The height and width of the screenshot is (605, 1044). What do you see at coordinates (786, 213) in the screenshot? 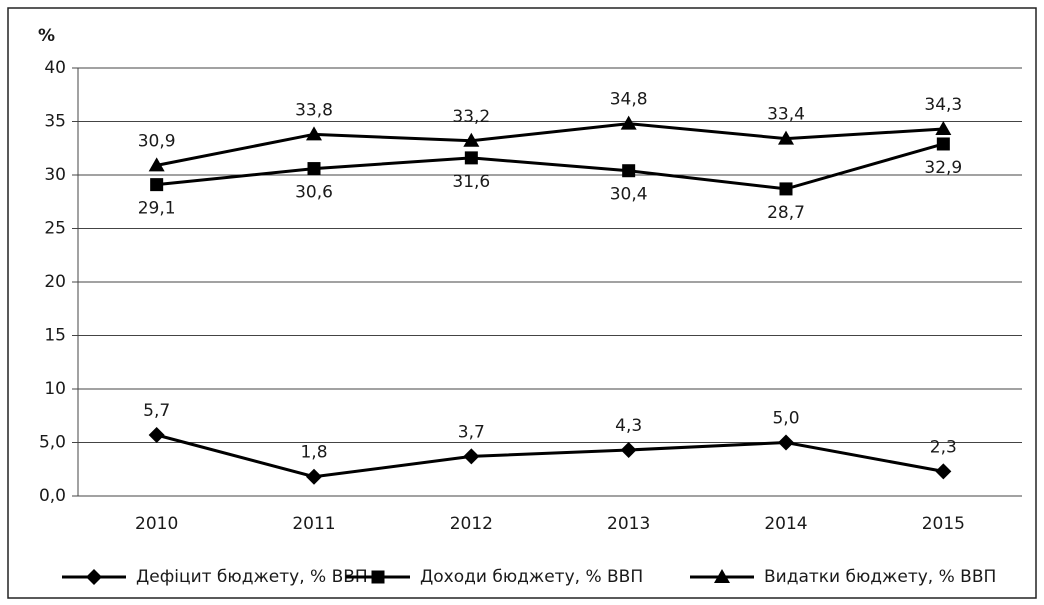
I see `data-label: 28,7` at bounding box center [786, 213].